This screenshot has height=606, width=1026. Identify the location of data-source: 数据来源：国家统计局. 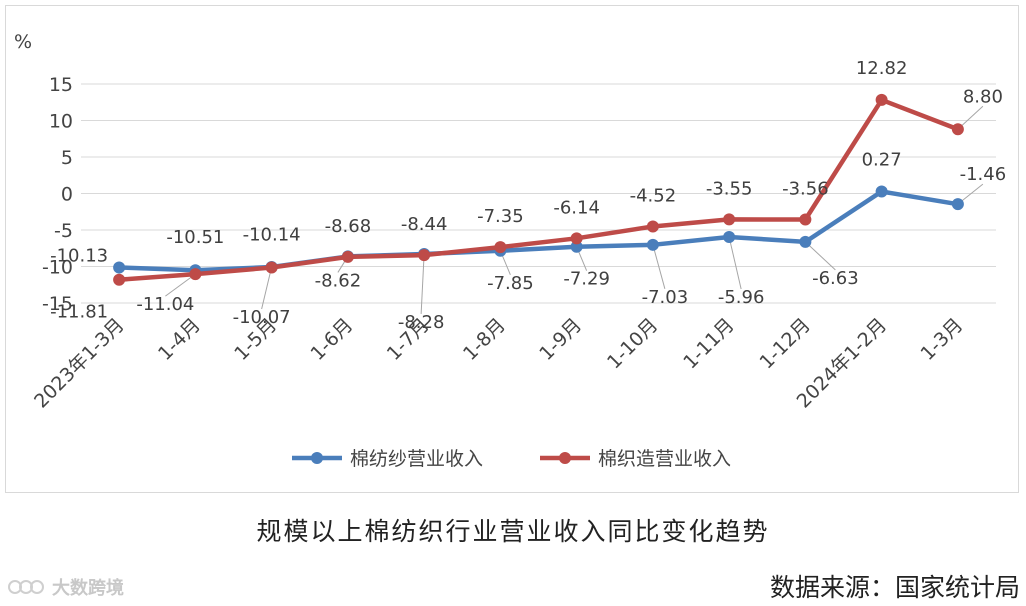
(894, 587).